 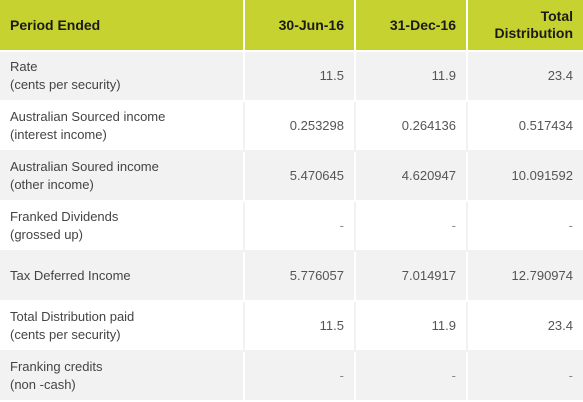 I want to click on total-distribution-header: Total Distribution, so click(x=525, y=26).